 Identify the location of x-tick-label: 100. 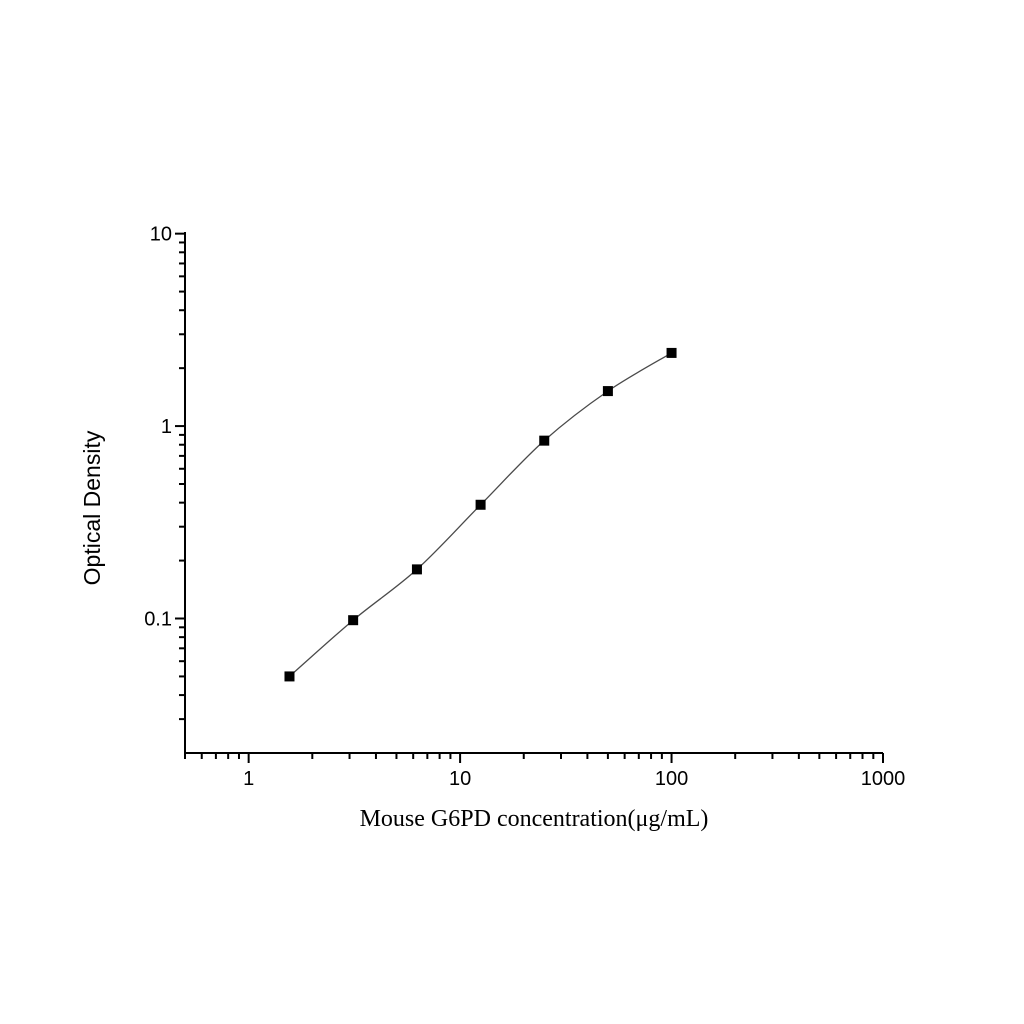
(671, 779).